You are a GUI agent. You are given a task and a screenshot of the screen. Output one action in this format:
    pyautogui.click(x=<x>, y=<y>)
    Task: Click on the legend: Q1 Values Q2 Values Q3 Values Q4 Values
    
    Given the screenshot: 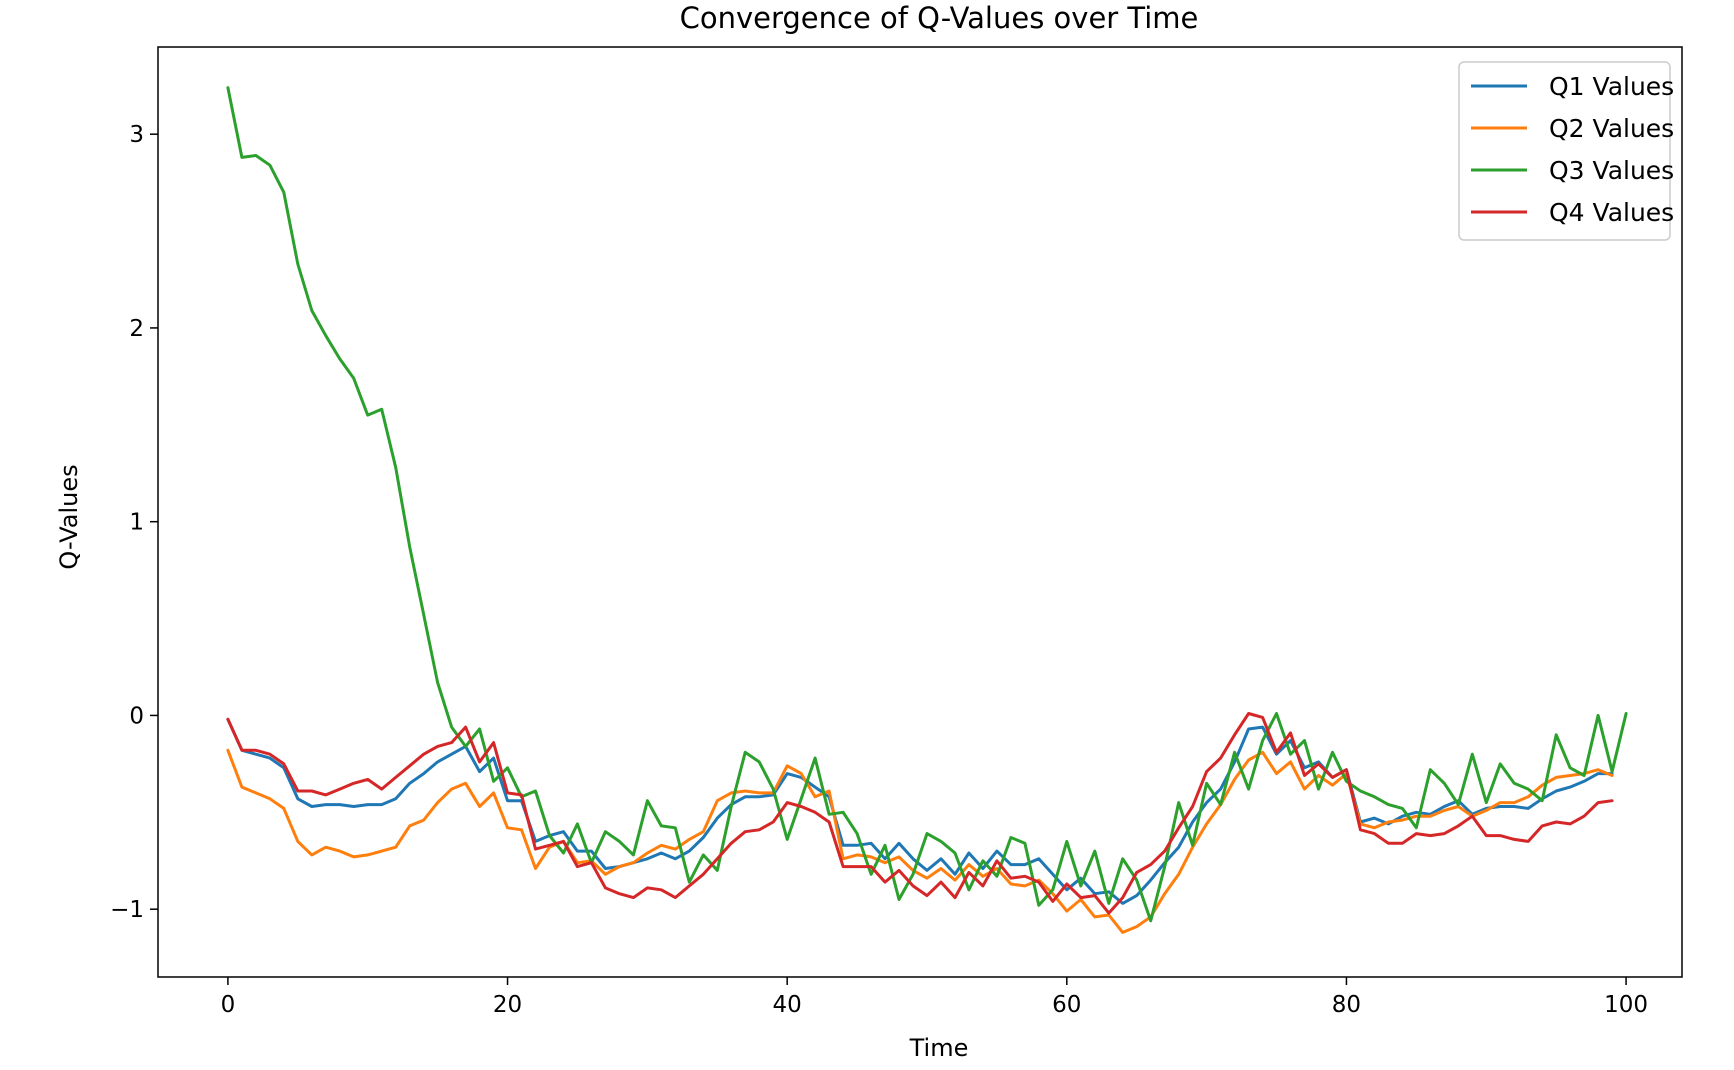 What is the action you would take?
    pyautogui.click(x=1566, y=151)
    